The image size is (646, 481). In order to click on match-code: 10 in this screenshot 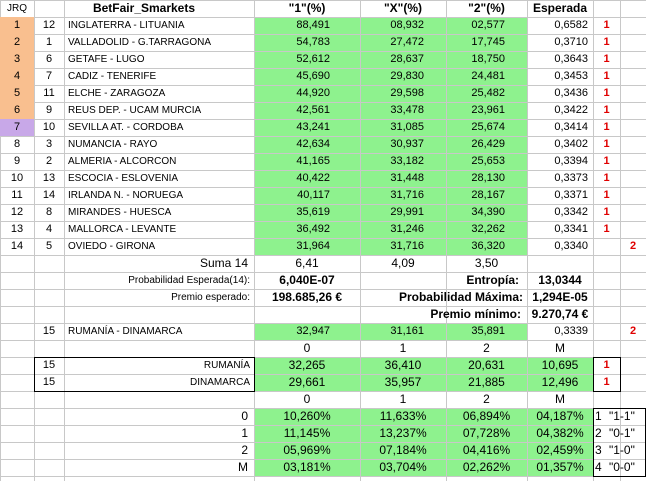, I will do `click(49, 127)`.